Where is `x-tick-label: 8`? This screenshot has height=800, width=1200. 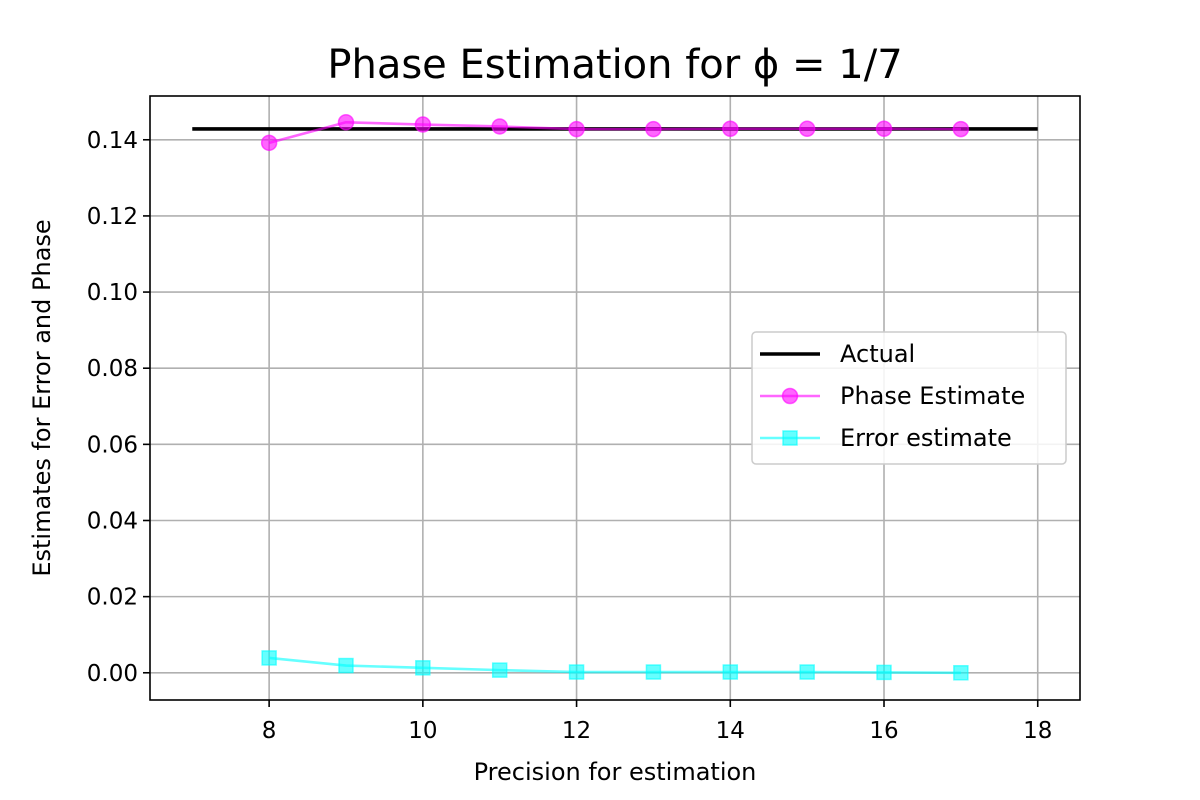
x-tick-label: 8 is located at coordinates (269, 731).